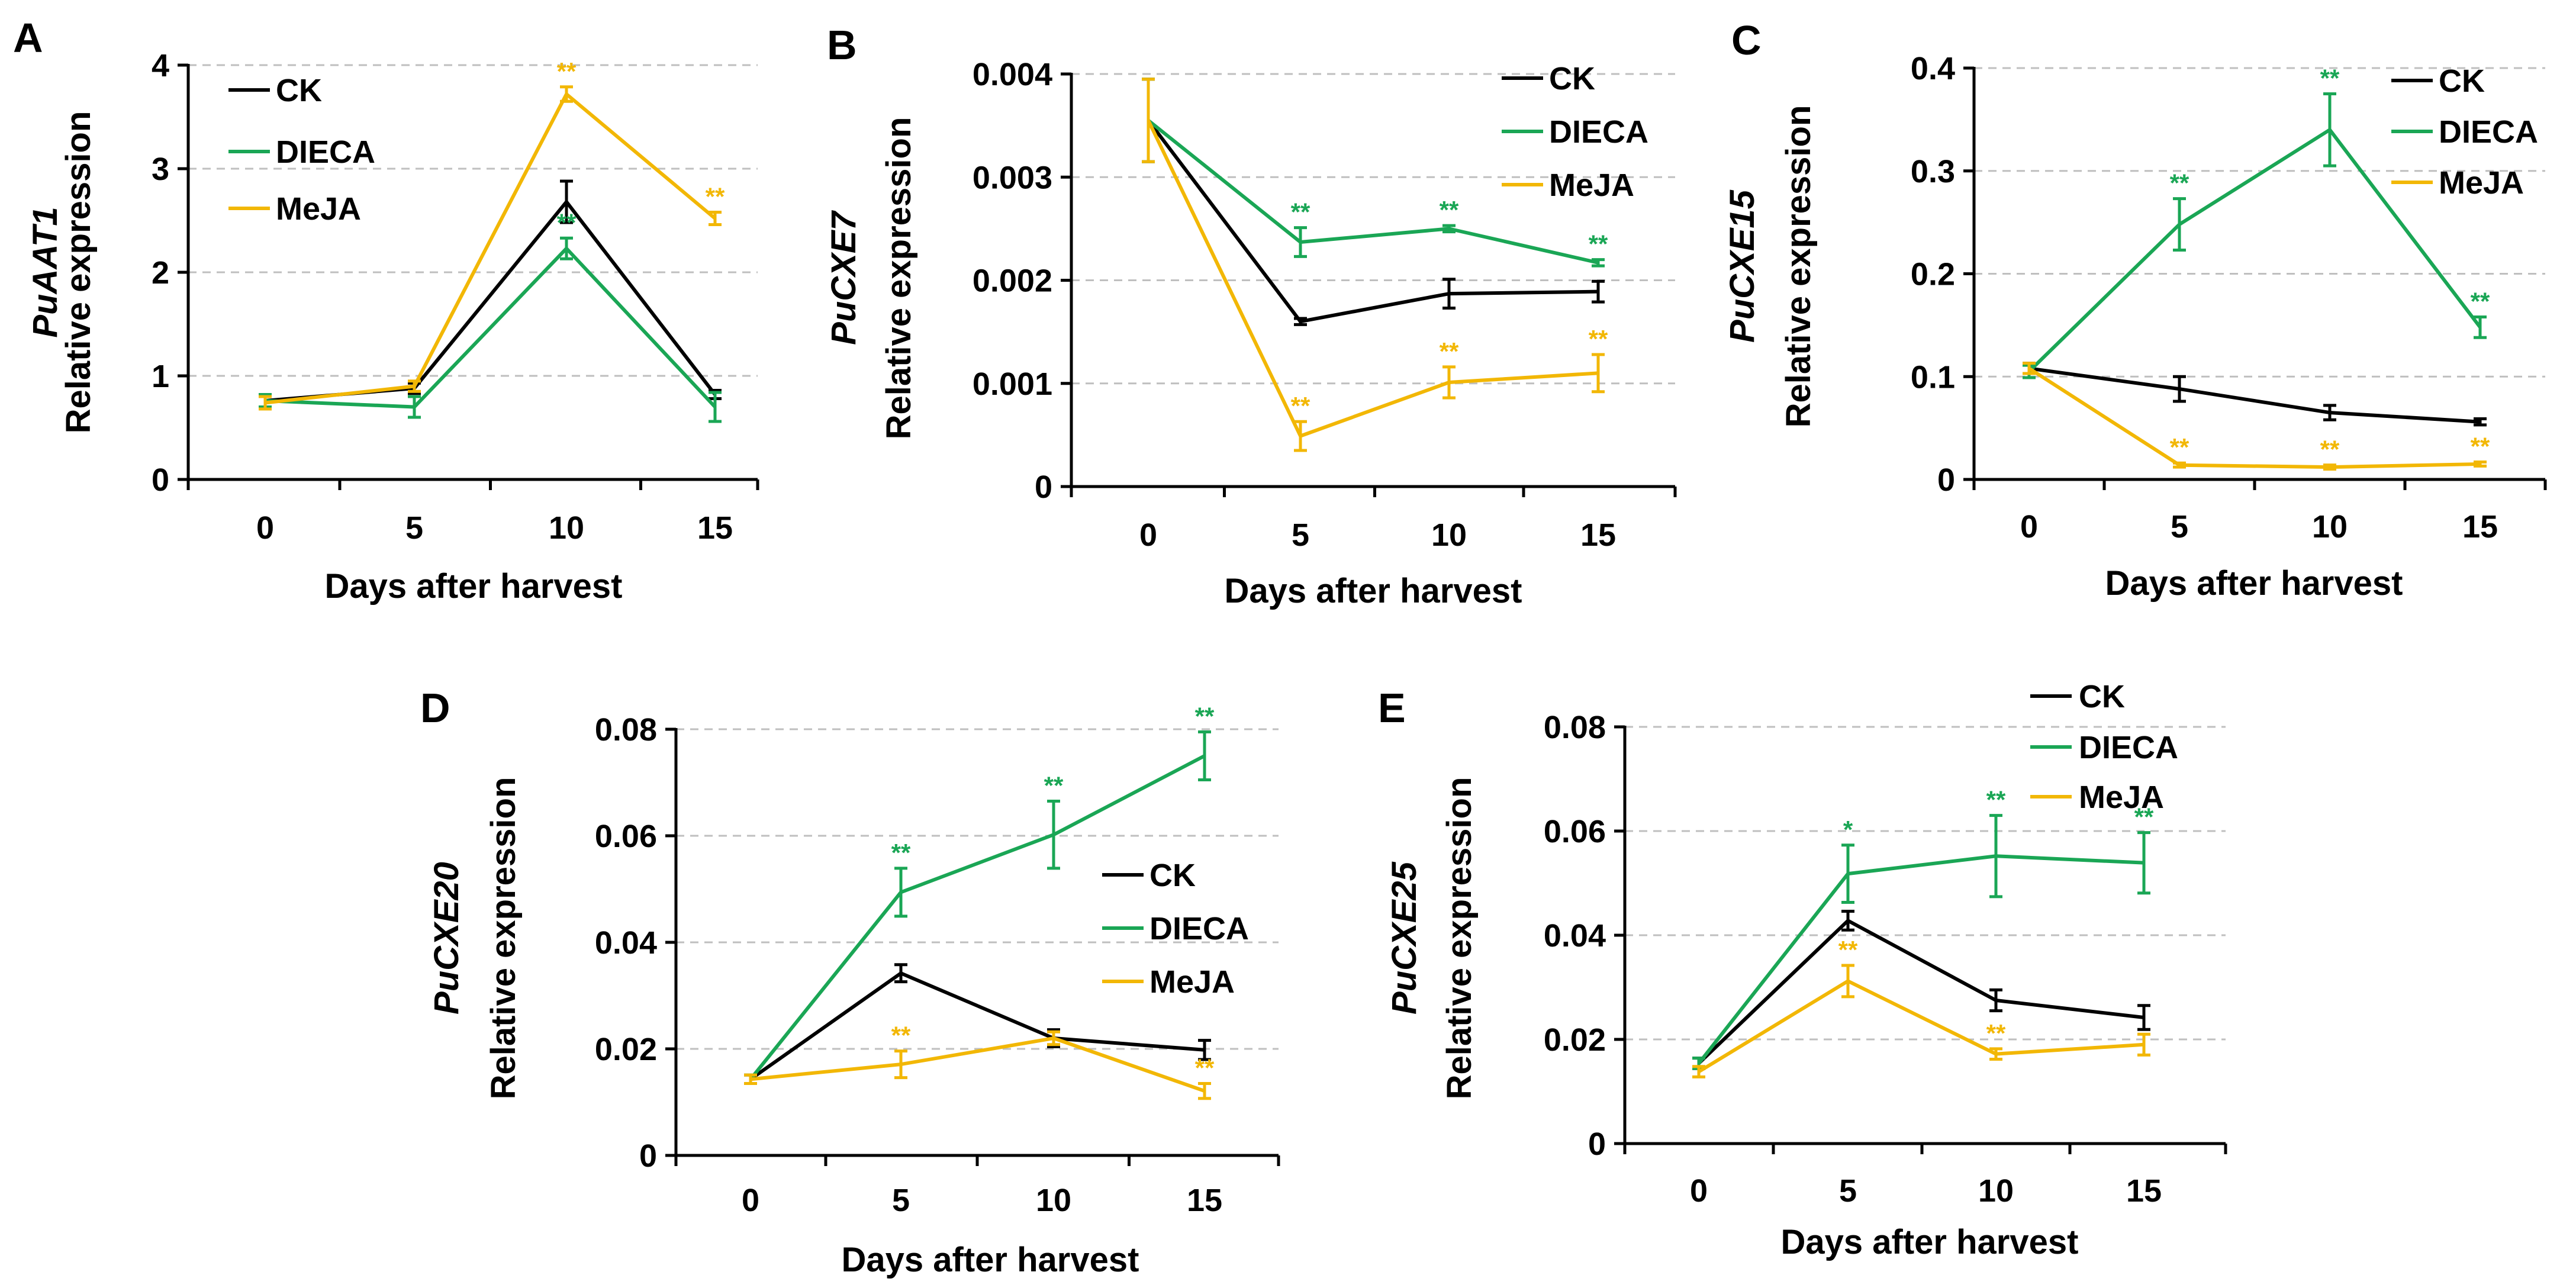 This screenshot has width=2576, height=1288. Describe the element at coordinates (626, 943) in the screenshot. I see `y-tick-label: 0.04` at that location.